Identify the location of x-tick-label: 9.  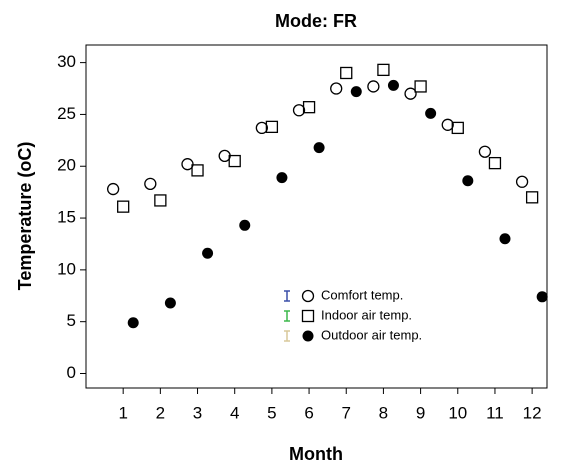
(420, 412).